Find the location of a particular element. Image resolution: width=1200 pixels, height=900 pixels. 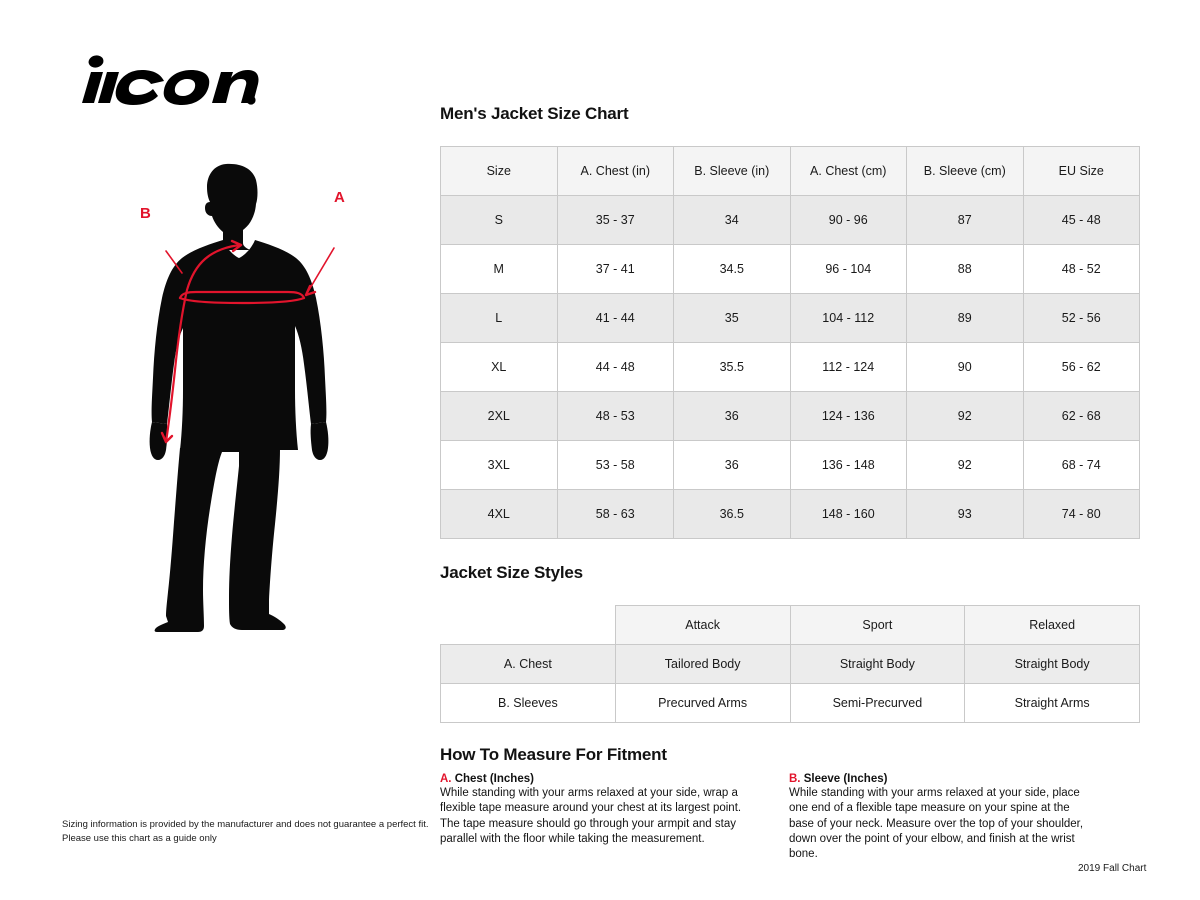

measure-chest-heading-text: Chest (Inches) is located at coordinates (494, 779).